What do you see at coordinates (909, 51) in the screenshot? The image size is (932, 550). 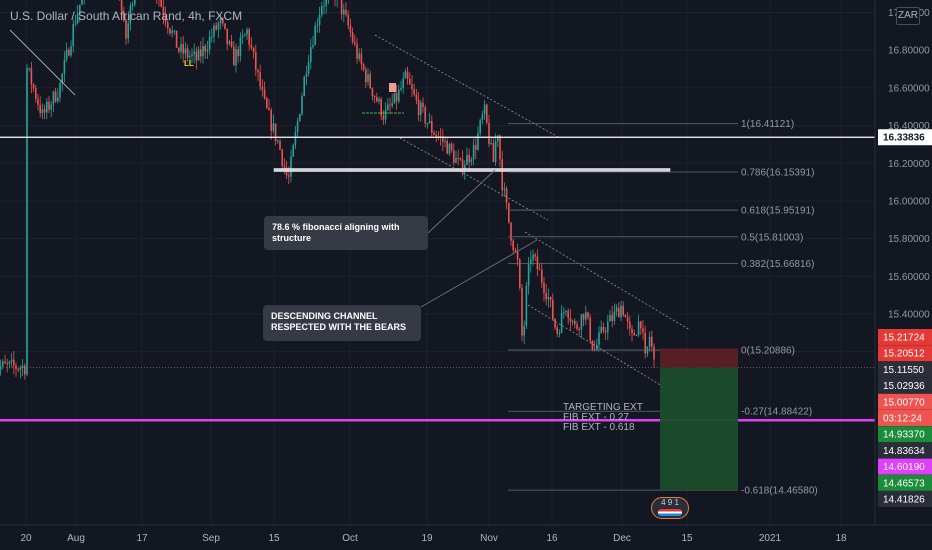 I see `y-tick-label: 16.80000` at bounding box center [909, 51].